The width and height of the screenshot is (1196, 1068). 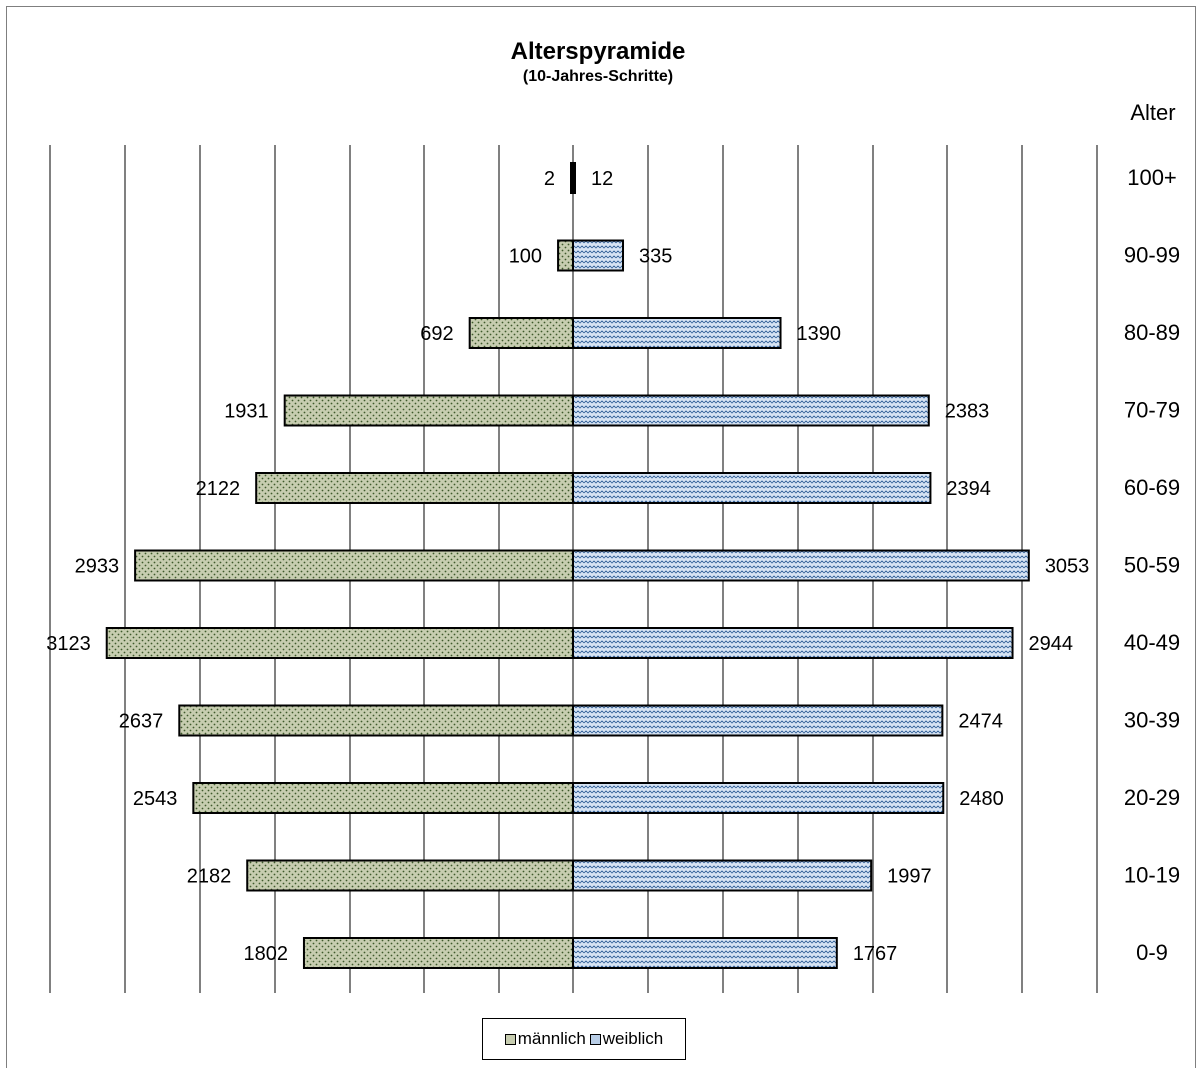 What do you see at coordinates (246, 412) in the screenshot?
I see `data-label-maennlich: 1931` at bounding box center [246, 412].